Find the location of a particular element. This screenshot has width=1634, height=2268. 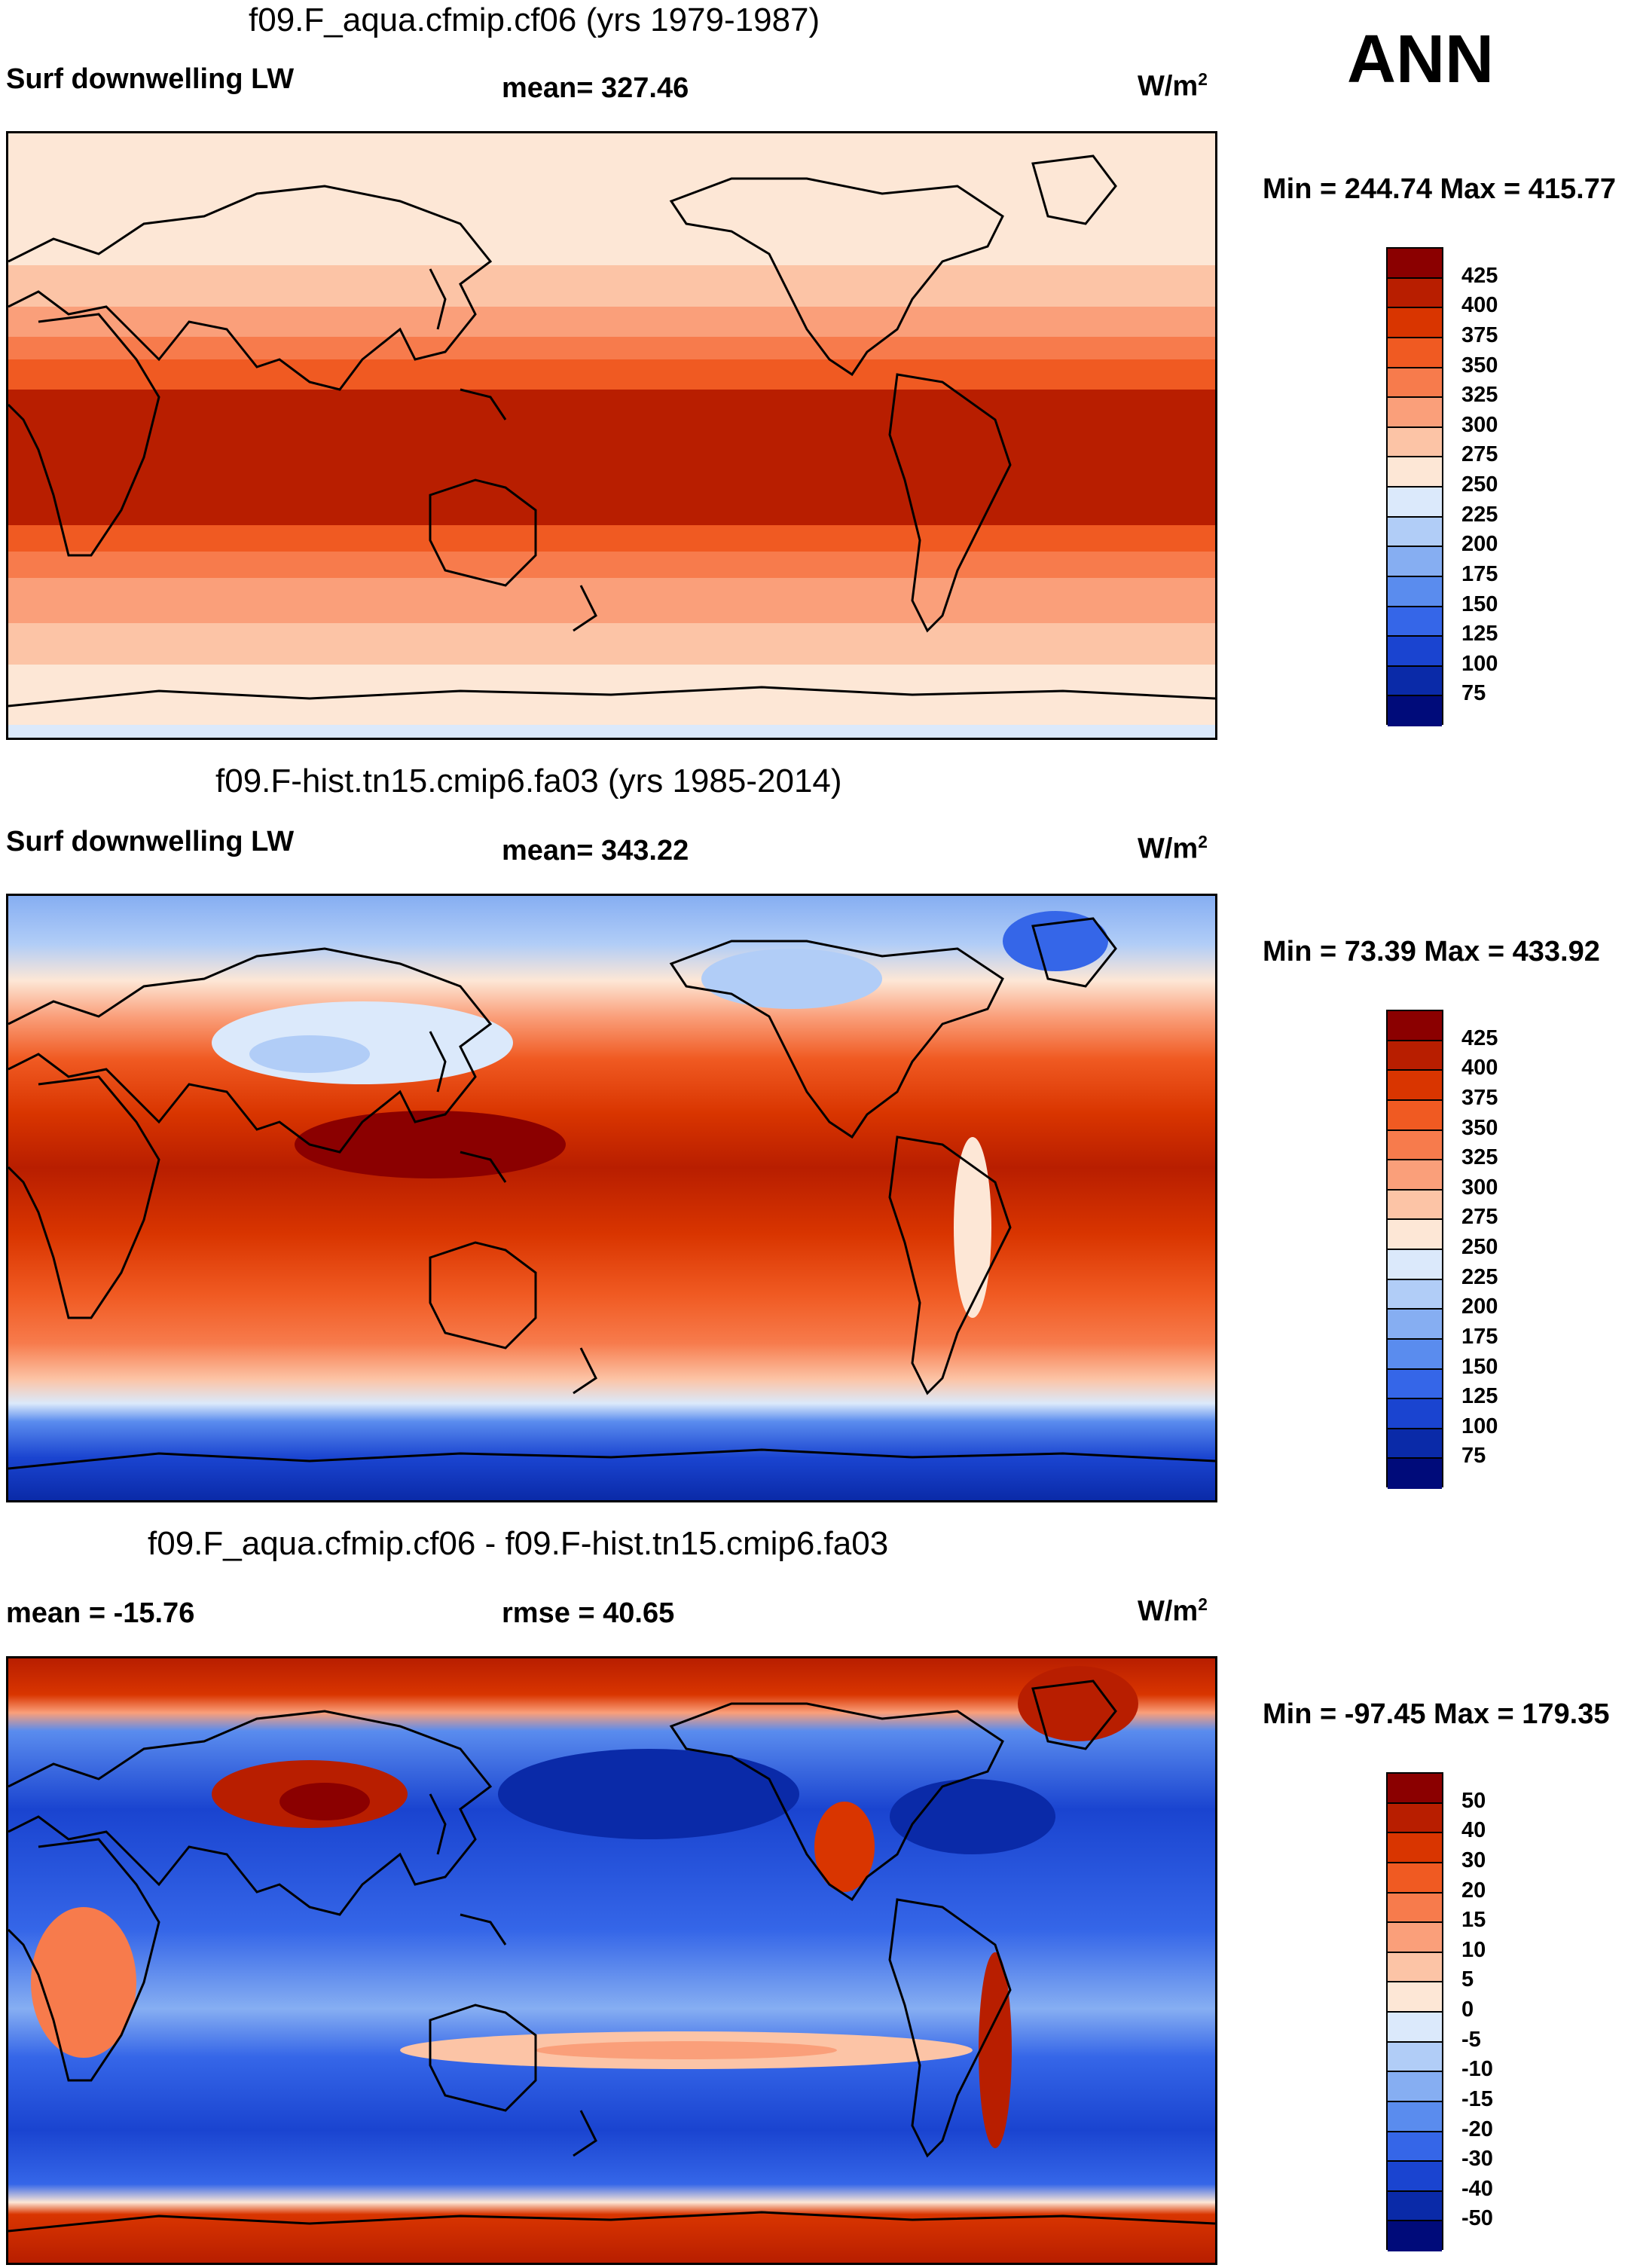

panel2-variable-label: Surf downwelling LW is located at coordinates (150, 841).